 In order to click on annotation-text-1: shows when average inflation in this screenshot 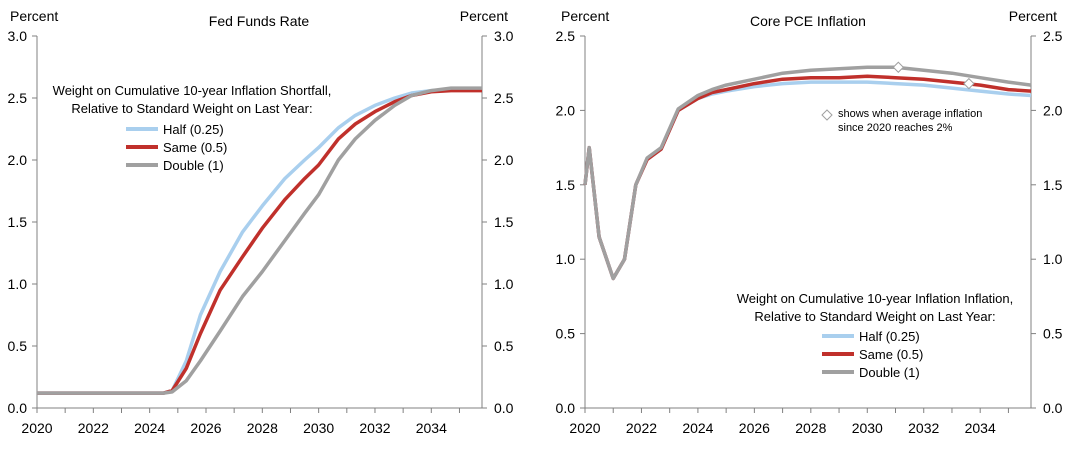, I will do `click(910, 114)`.